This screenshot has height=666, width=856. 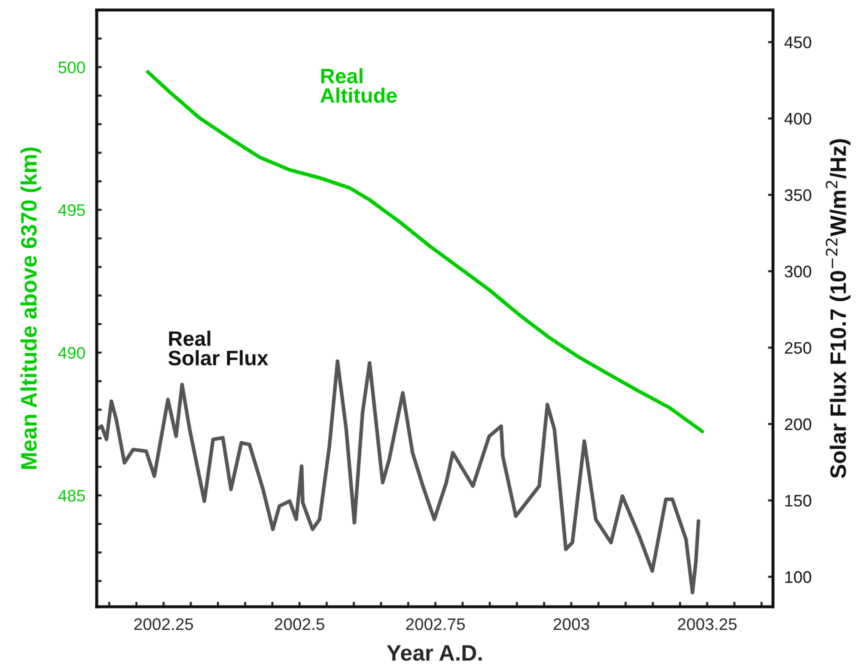 What do you see at coordinates (71, 67) in the screenshot?
I see `y-tick-label: 500` at bounding box center [71, 67].